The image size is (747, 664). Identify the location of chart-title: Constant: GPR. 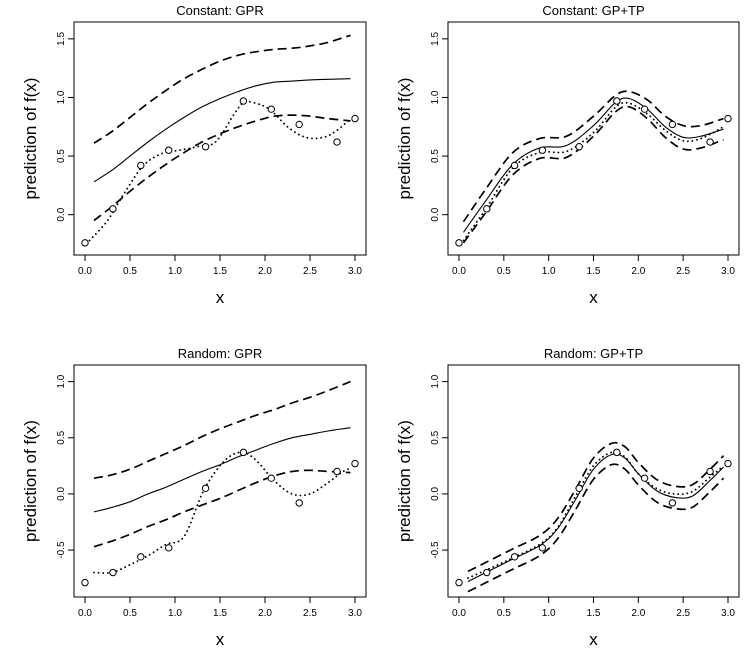
(219, 10).